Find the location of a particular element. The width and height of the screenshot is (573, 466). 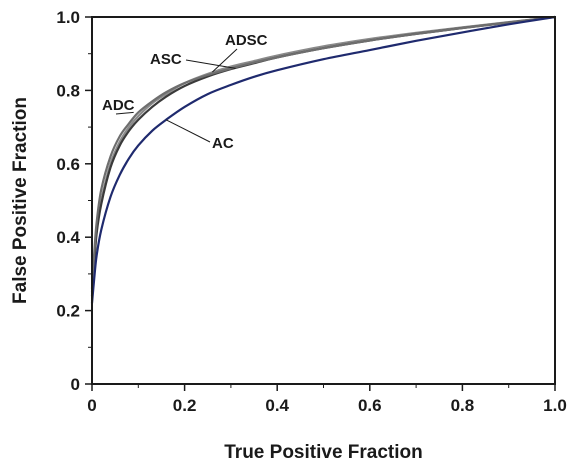

callouts-layer: ADSC ASC ADC AC is located at coordinates (185, 92).